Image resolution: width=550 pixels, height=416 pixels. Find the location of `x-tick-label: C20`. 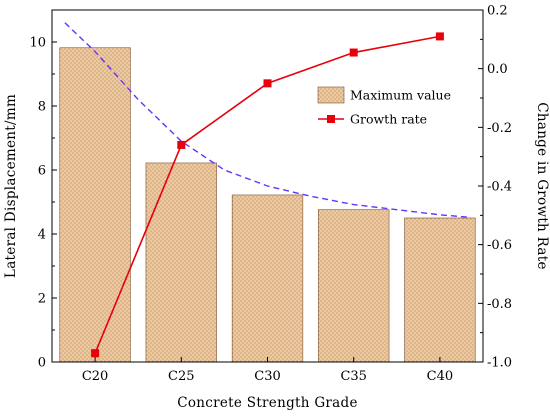

x-tick-label: C20 is located at coordinates (95, 376).